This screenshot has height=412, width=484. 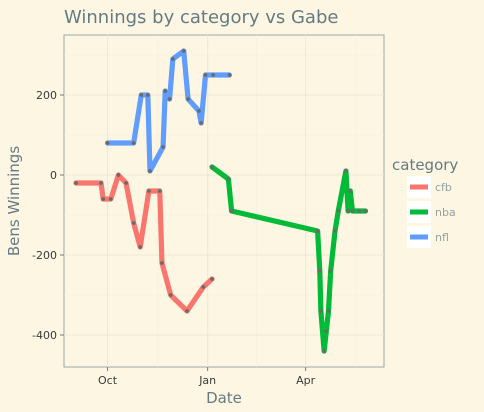 What do you see at coordinates (207, 380) in the screenshot?
I see `x-tick-label: Jan` at bounding box center [207, 380].